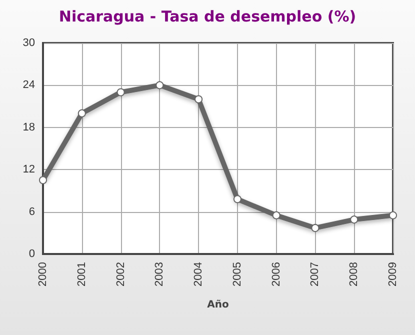 The width and height of the screenshot is (415, 335). What do you see at coordinates (31, 212) in the screenshot?
I see `y-tick-label: 6` at bounding box center [31, 212].